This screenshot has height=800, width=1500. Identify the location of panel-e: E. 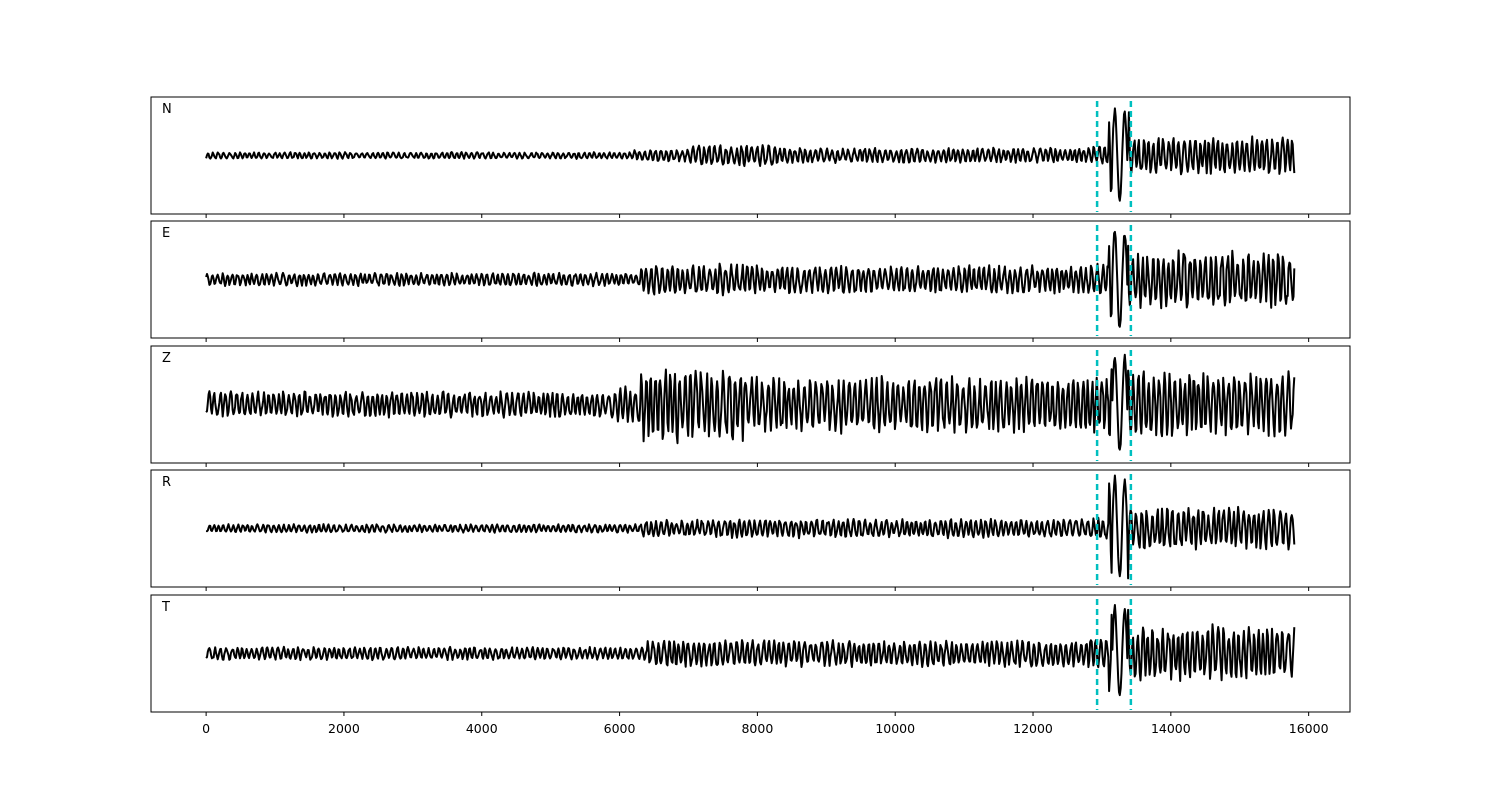
(750, 281).